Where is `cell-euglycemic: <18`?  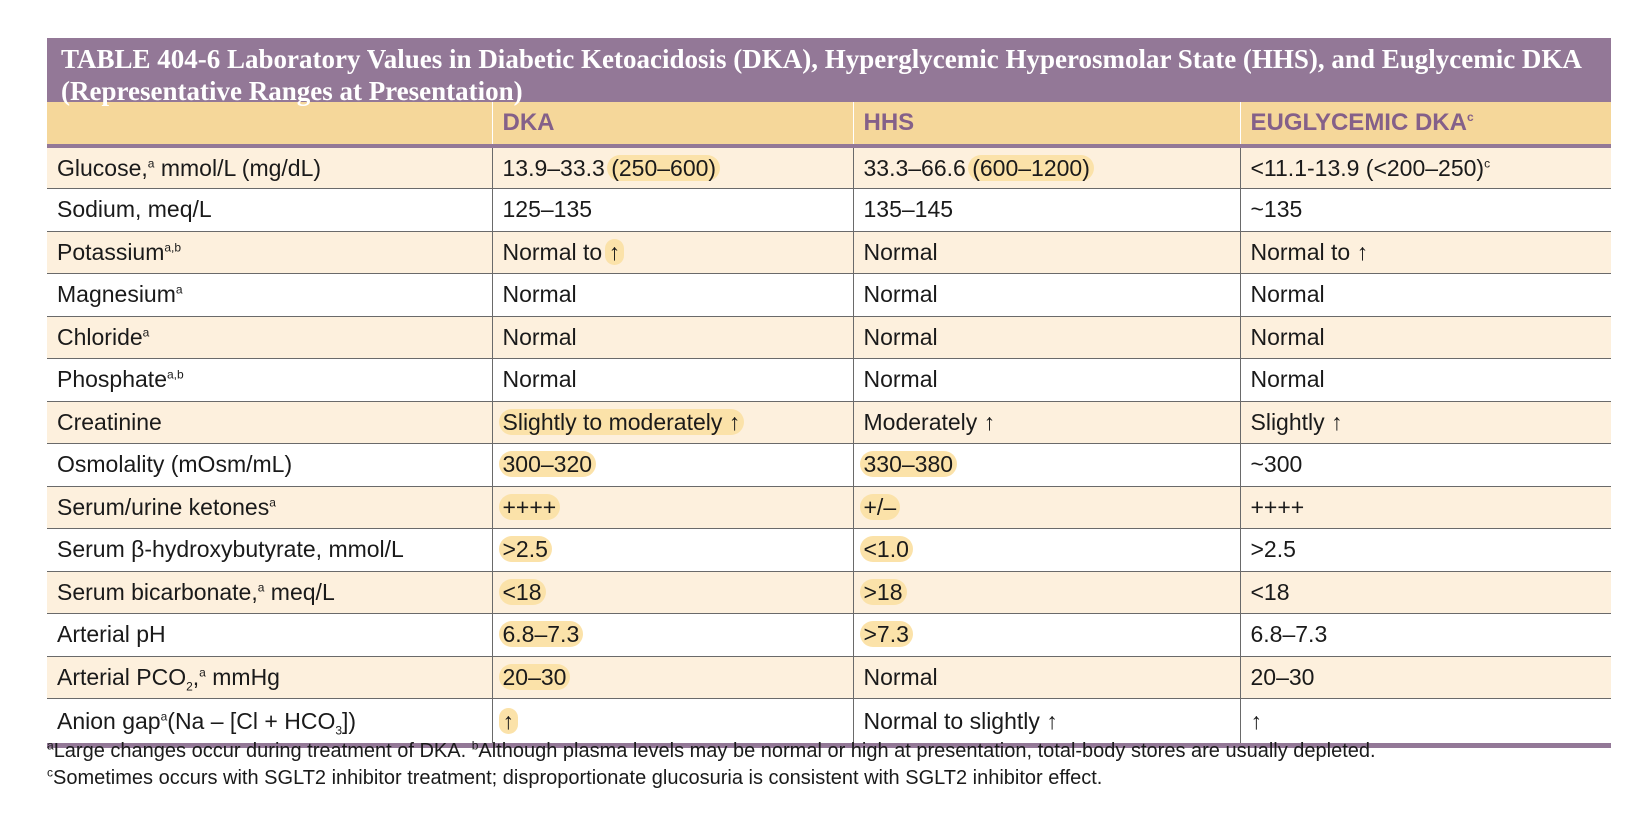 cell-euglycemic: <18 is located at coordinates (1425, 592).